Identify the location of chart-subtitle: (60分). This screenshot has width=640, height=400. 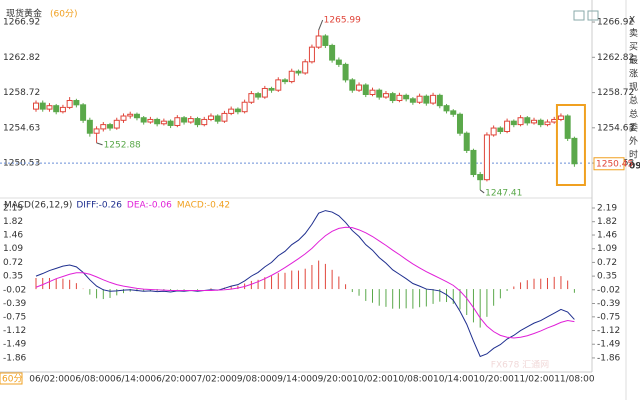
(63, 14).